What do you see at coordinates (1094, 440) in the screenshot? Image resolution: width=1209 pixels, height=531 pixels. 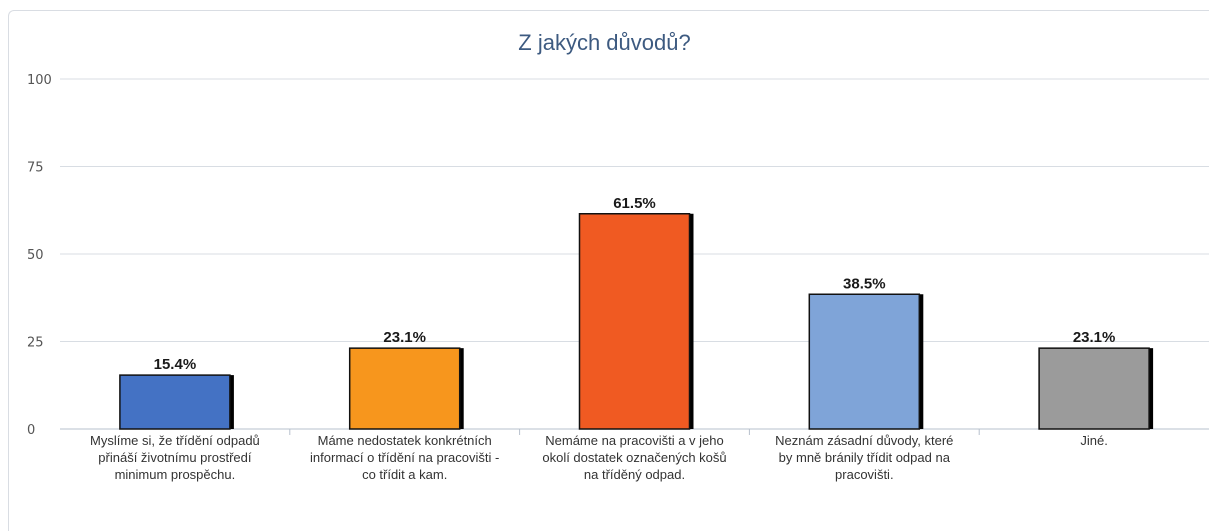 I see `x-category-label: Jiné.` at bounding box center [1094, 440].